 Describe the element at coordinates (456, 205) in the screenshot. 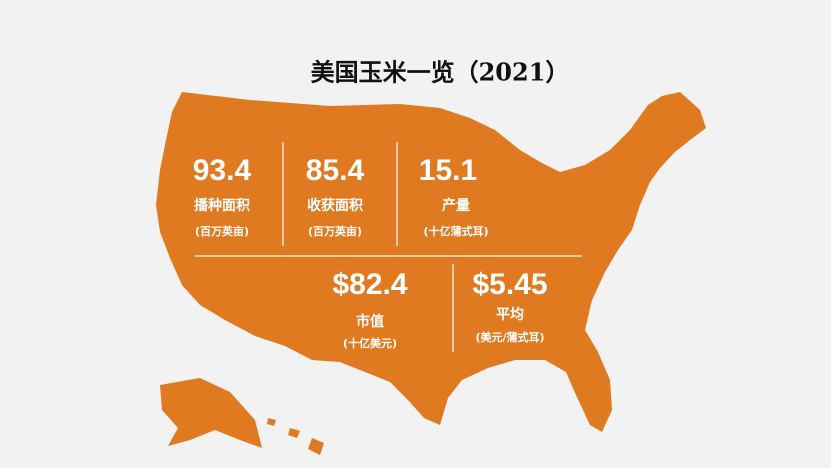

I see `stat-label: 产量` at that location.